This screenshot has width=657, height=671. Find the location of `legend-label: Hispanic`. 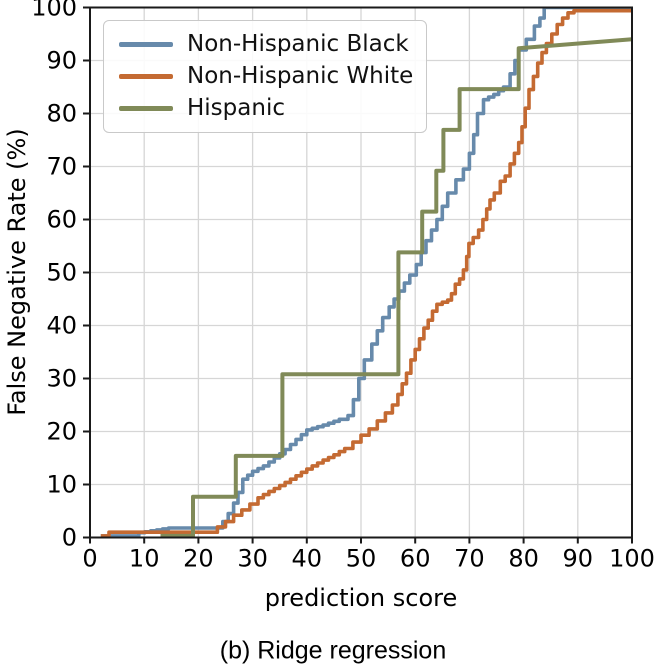

legend-label: Hispanic is located at coordinates (236, 108).